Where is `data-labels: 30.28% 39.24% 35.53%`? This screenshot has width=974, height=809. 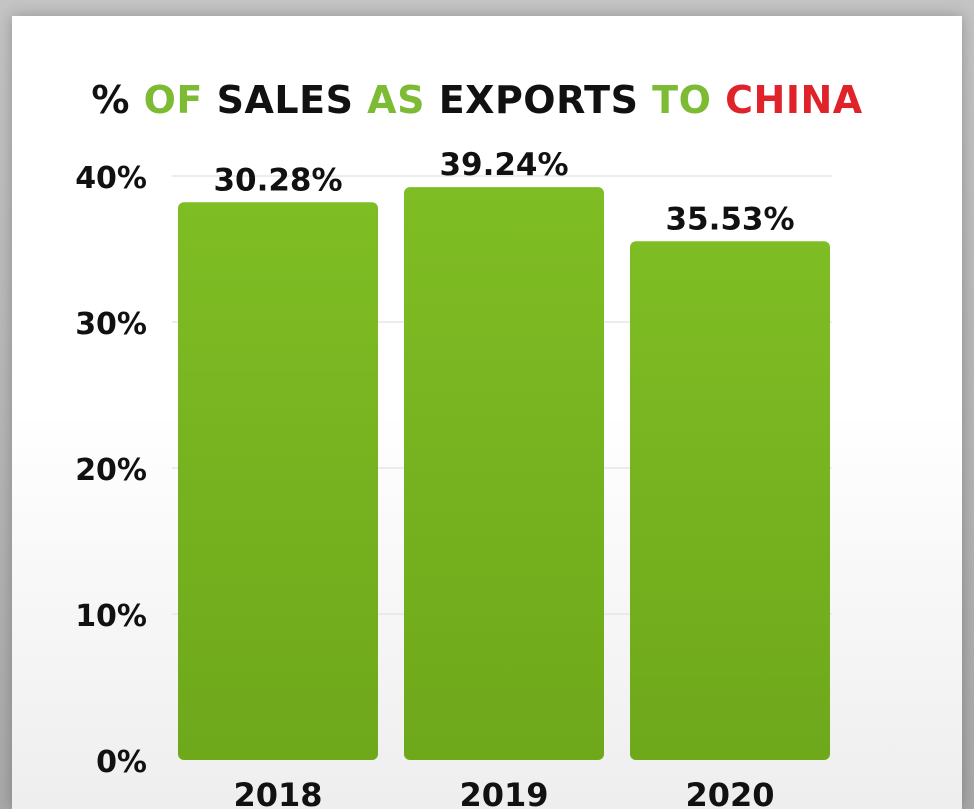 data-labels: 30.28% 39.24% 35.53% is located at coordinates (503, 192).